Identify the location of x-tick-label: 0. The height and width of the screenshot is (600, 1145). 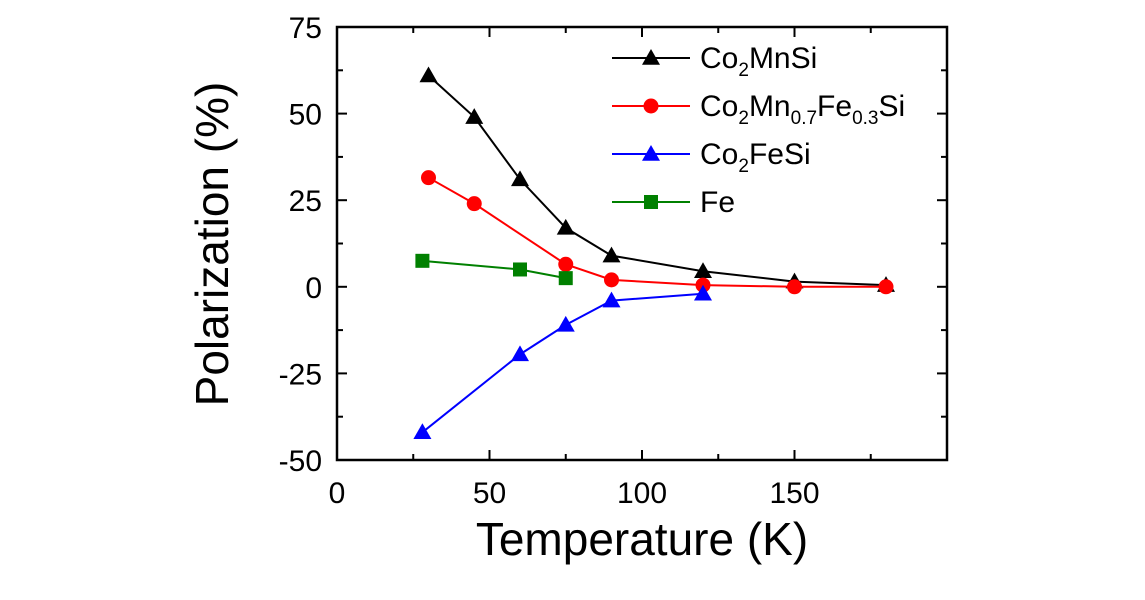
(337, 493).